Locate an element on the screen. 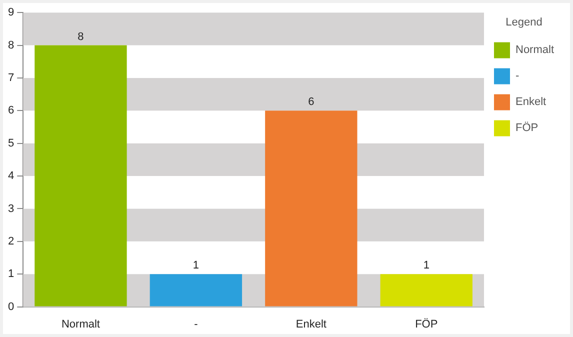 Image resolution: width=573 pixels, height=337 pixels. legend-label: FÖP is located at coordinates (526, 127).